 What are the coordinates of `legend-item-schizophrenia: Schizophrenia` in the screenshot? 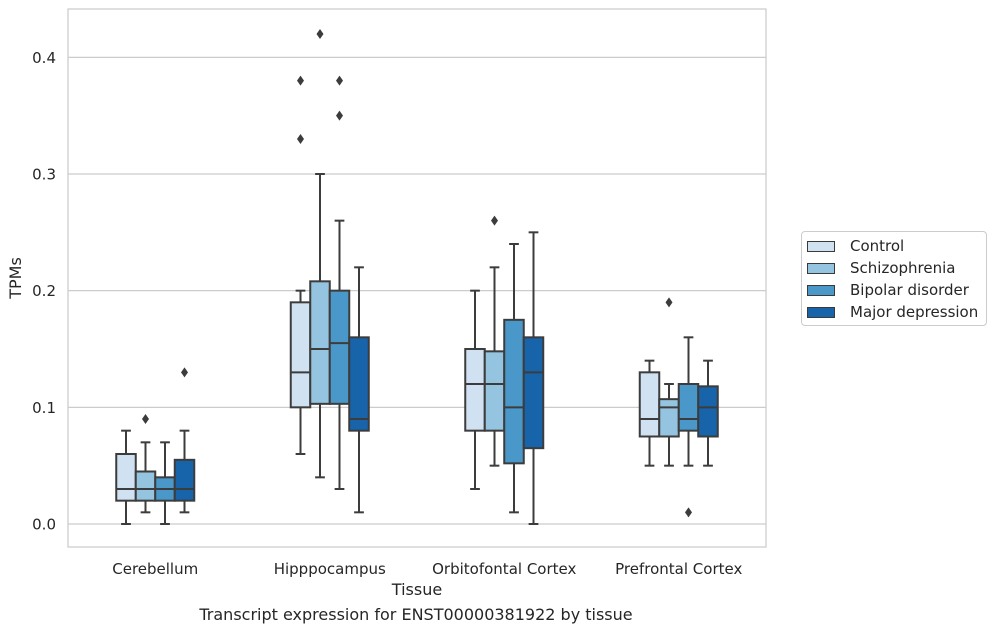 It's located at (881, 268).